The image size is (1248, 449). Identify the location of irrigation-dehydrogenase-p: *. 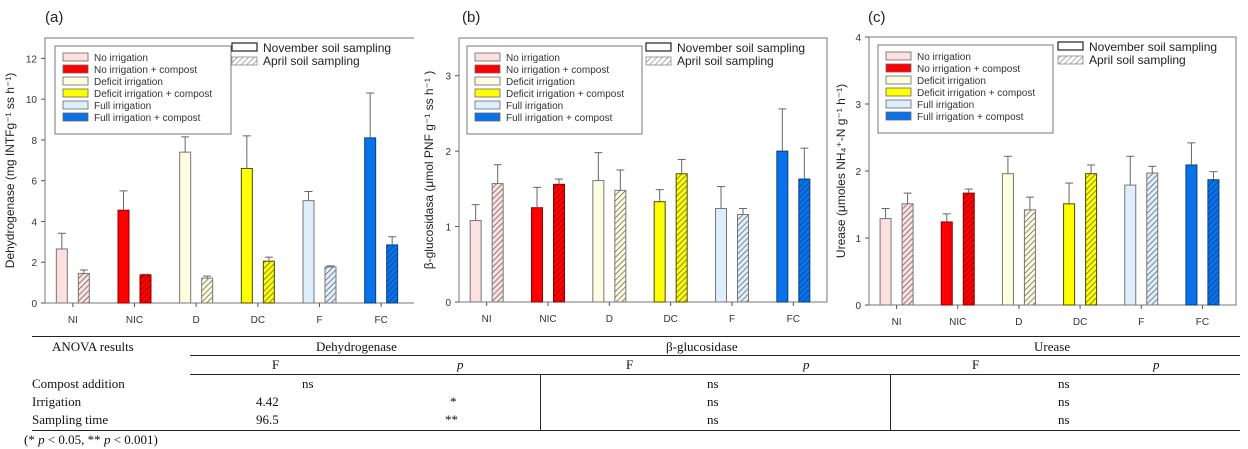
(453, 401).